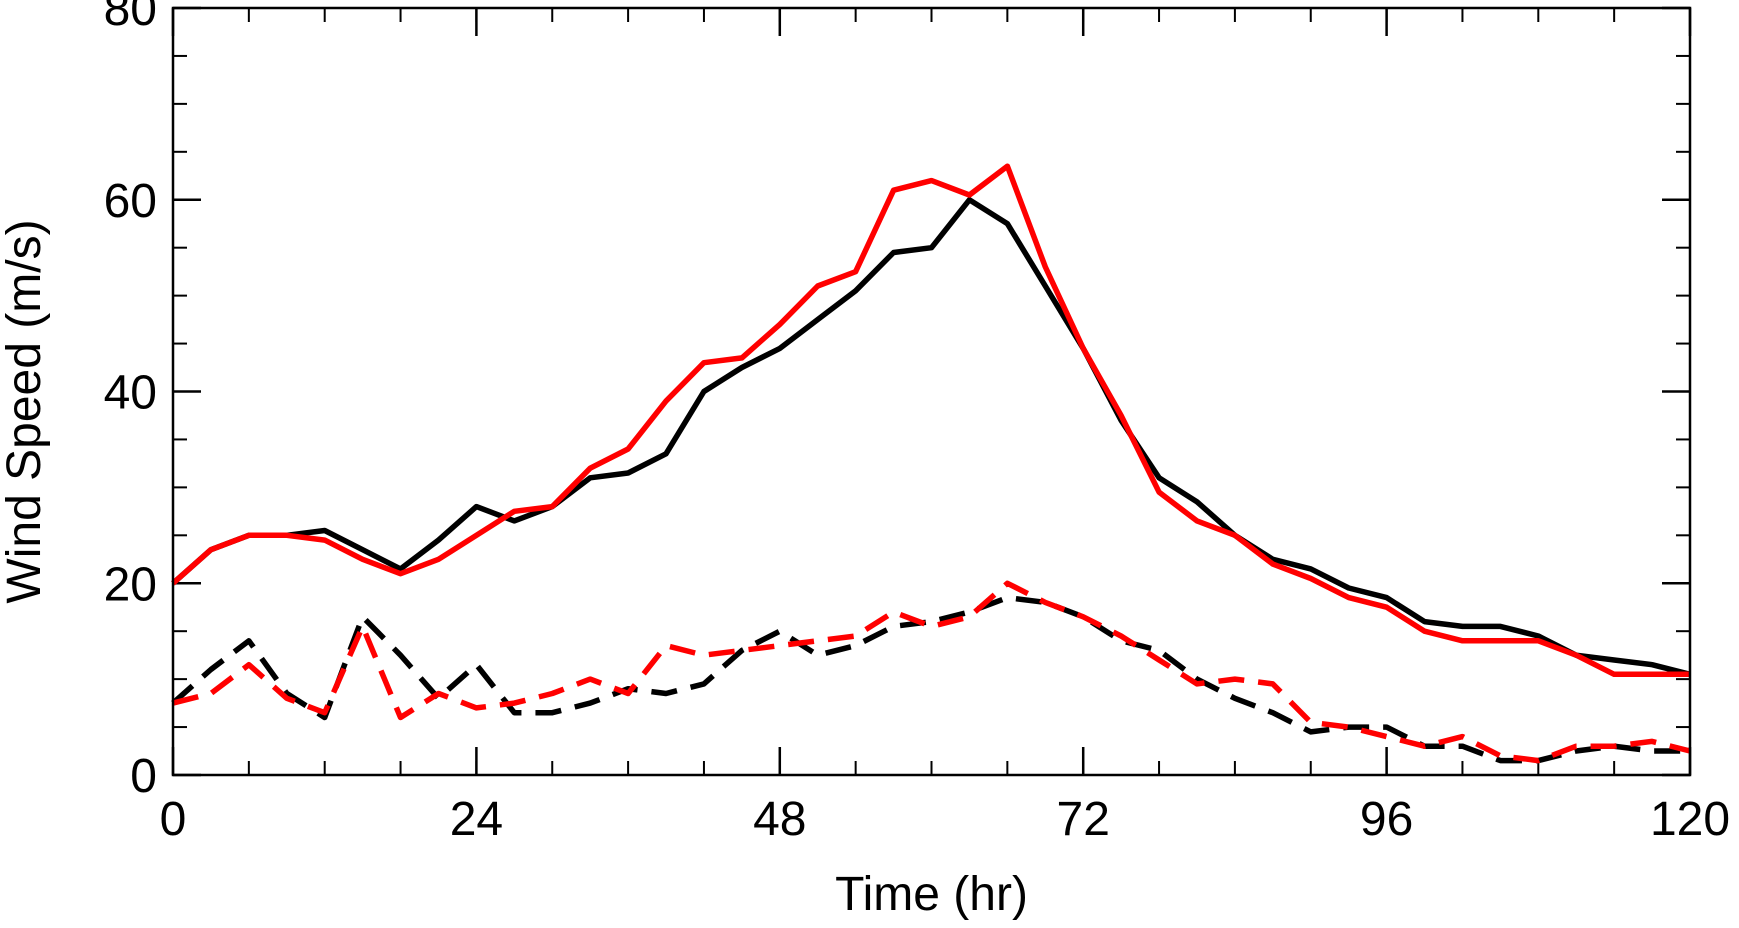 Image resolution: width=1739 pixels, height=928 pixels. Describe the element at coordinates (130, 584) in the screenshot. I see `y-tick-label: 20` at that location.